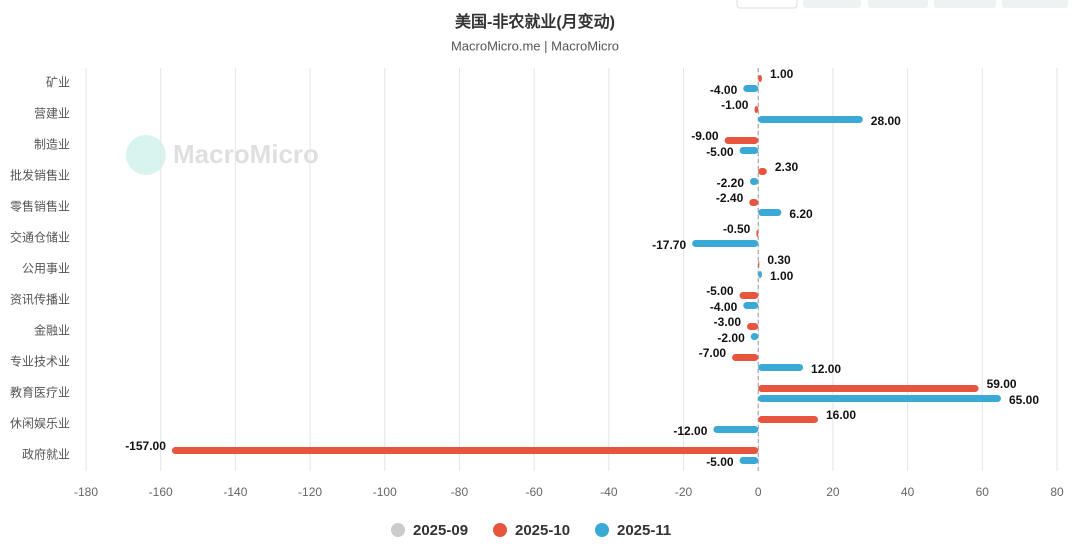  Describe the element at coordinates (40, 361) in the screenshot. I see `y-tick-label: 专业技术业` at that location.